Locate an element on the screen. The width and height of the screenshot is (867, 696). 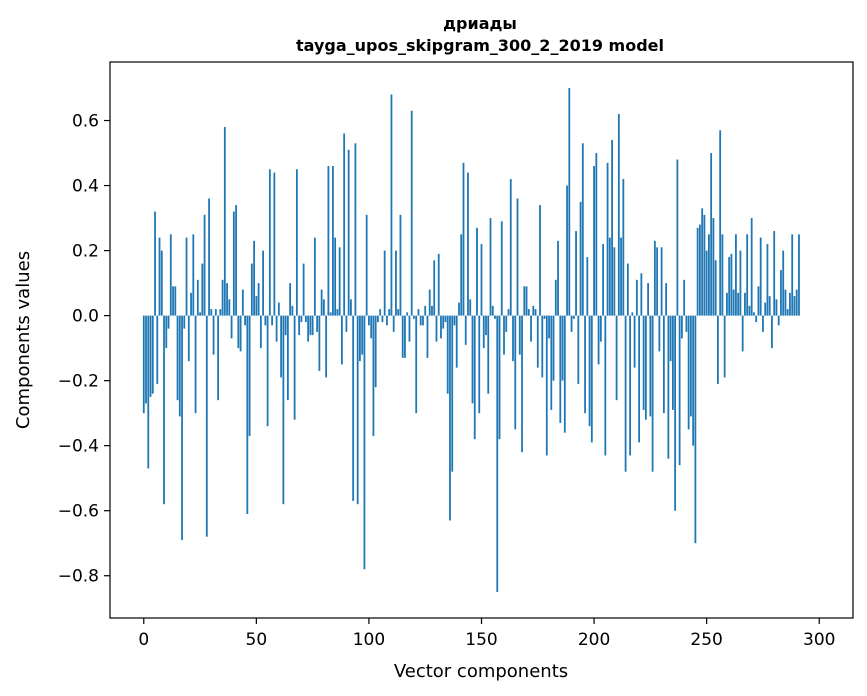
y-tick-label: 0.4 is located at coordinates (85, 187).